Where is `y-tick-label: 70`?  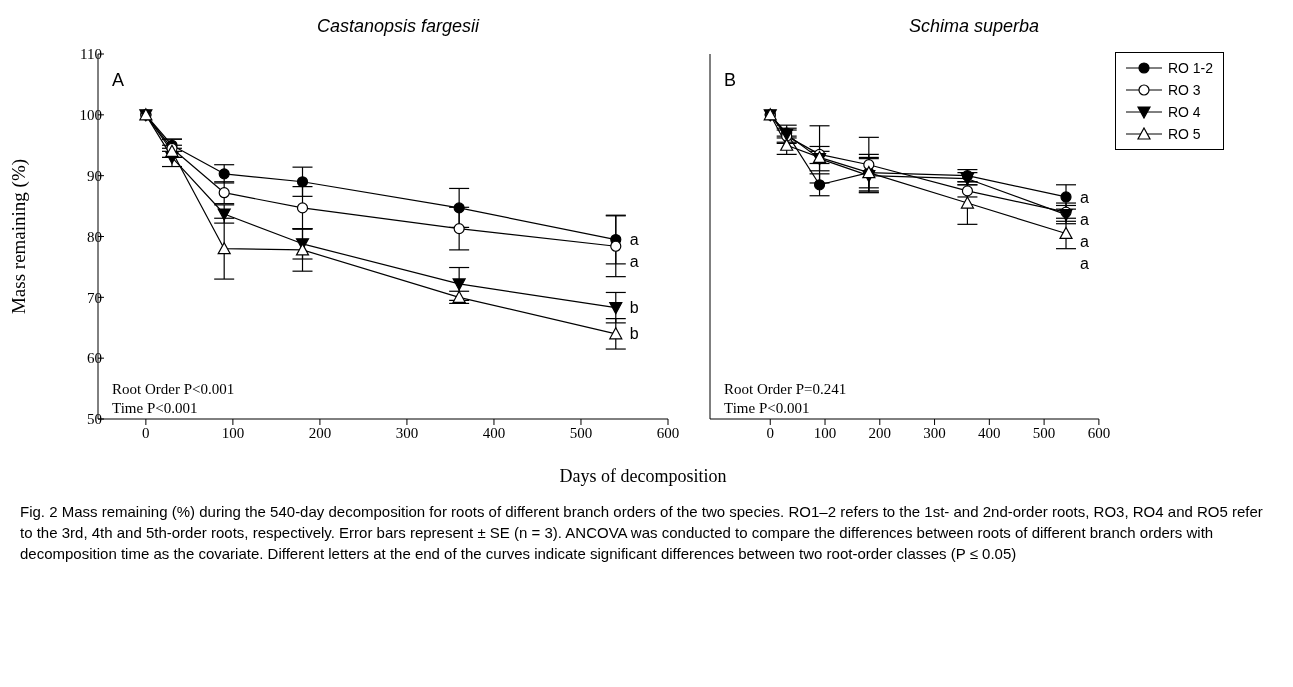 y-tick-label: 70 is located at coordinates (94, 297).